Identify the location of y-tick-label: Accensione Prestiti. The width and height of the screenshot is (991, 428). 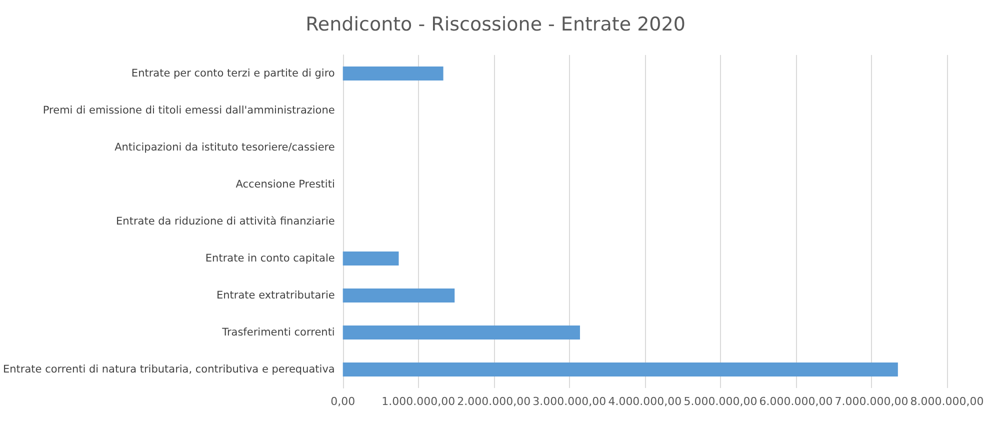
(285, 184).